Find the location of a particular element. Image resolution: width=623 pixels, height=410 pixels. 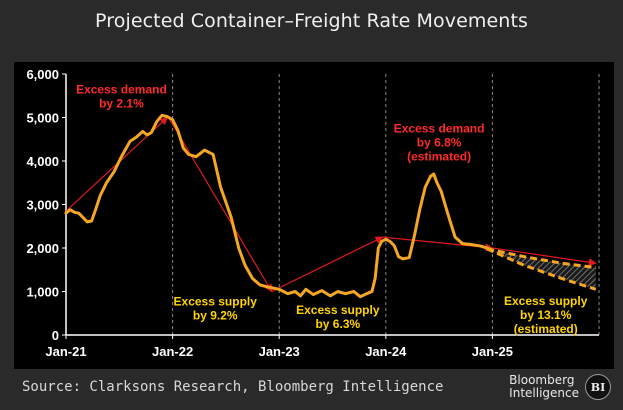

annotation-line: by 13.1% is located at coordinates (546, 315).